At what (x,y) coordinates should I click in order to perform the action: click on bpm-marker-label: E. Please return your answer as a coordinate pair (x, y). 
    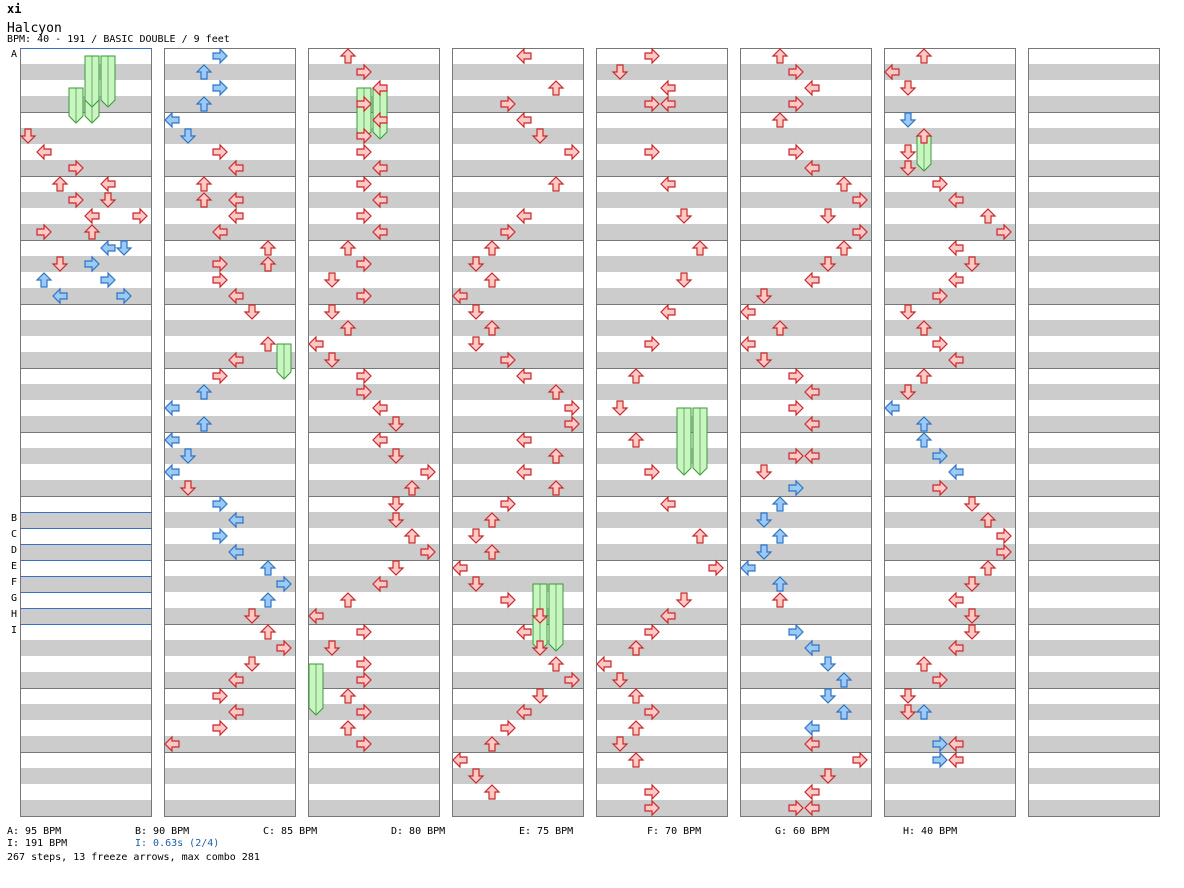
    Looking at the image, I should click on (14, 566).